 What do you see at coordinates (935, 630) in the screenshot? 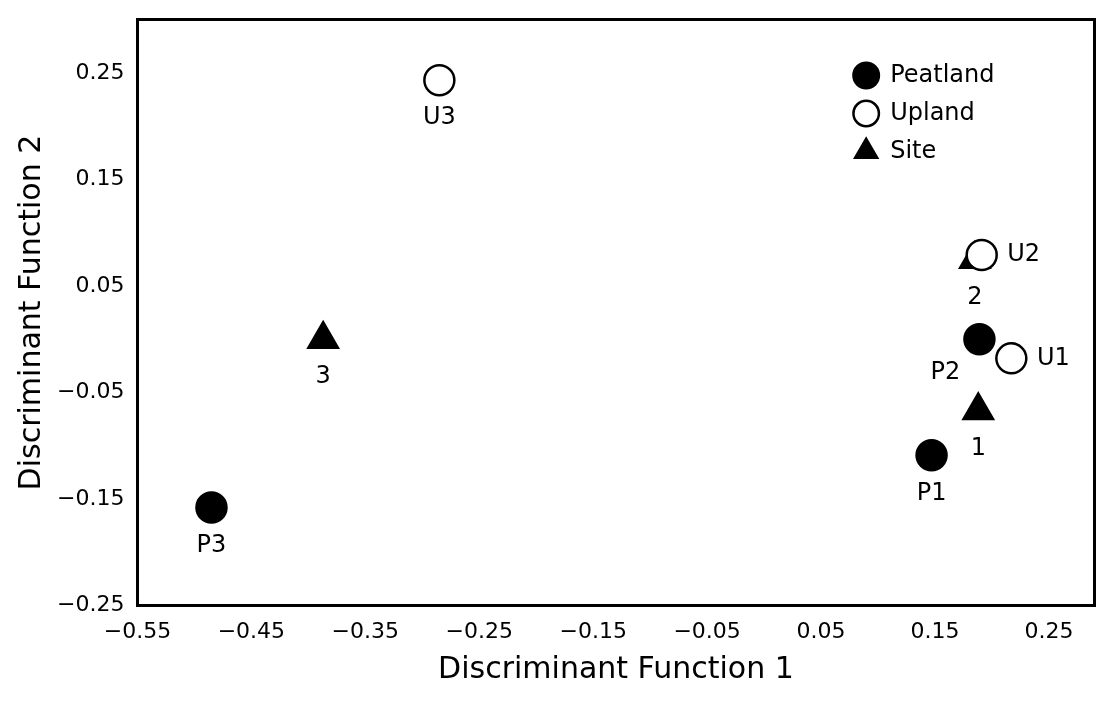
I see `x-tick-label: 0.15` at bounding box center [935, 630].